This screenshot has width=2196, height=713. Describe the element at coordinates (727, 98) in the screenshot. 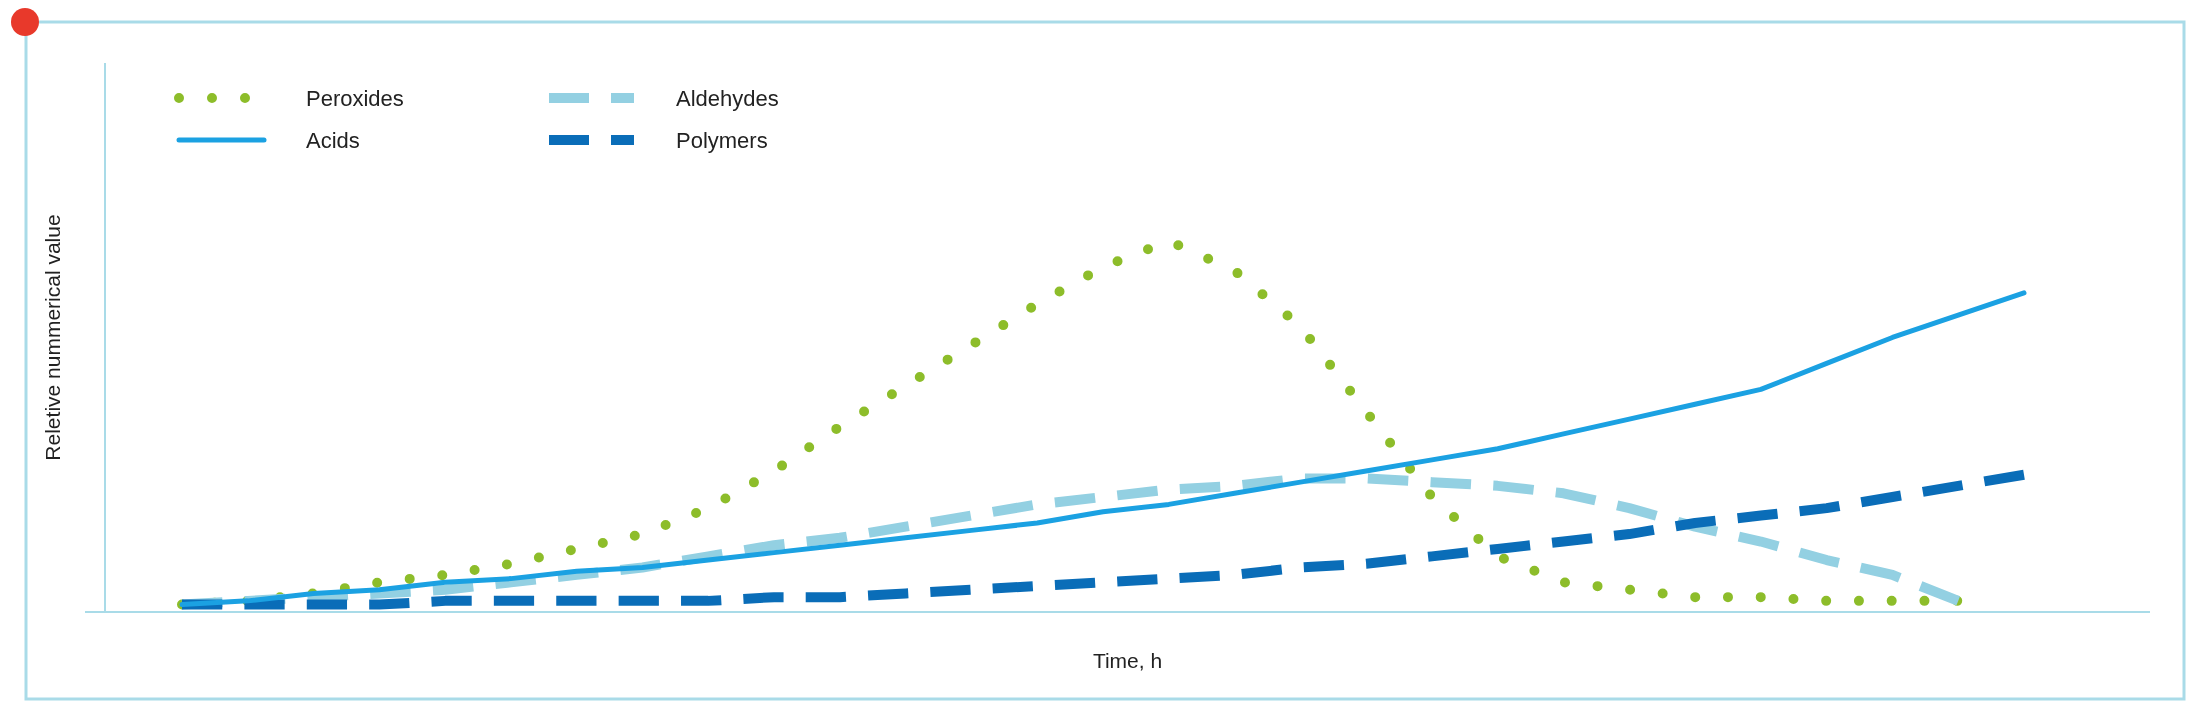

I see `legend-label: Aldehydes` at that location.